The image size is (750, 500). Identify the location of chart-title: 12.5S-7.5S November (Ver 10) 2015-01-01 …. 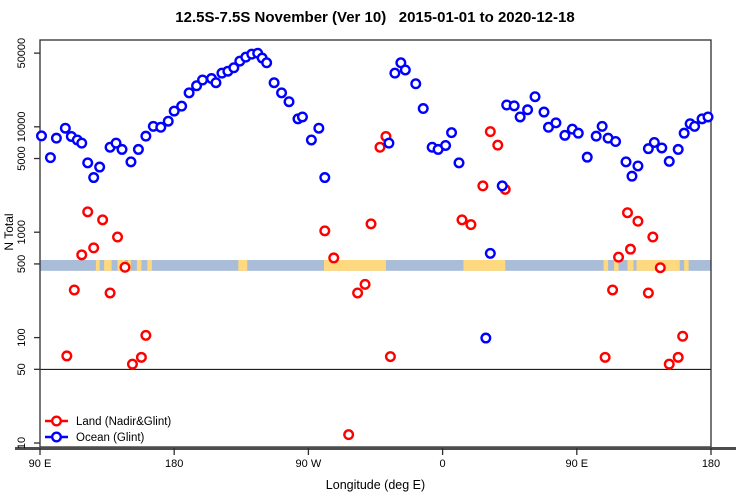
(375, 17).